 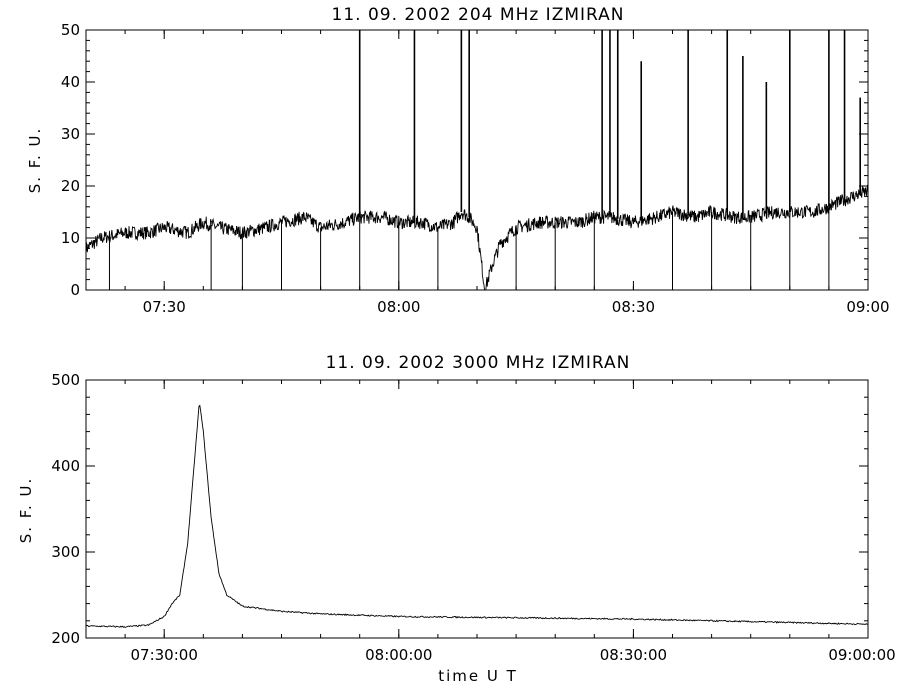 What do you see at coordinates (65, 638) in the screenshot?
I see `y-tick-label: 200` at bounding box center [65, 638].